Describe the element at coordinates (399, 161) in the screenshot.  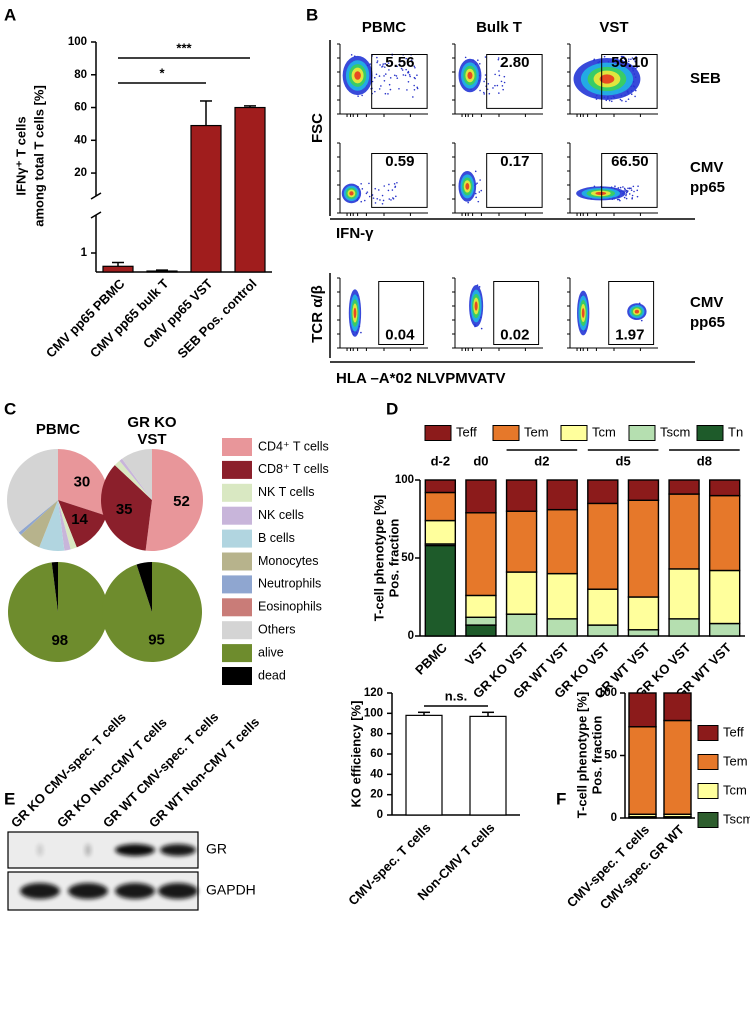
I see `gate-percent: 0.59` at that location.